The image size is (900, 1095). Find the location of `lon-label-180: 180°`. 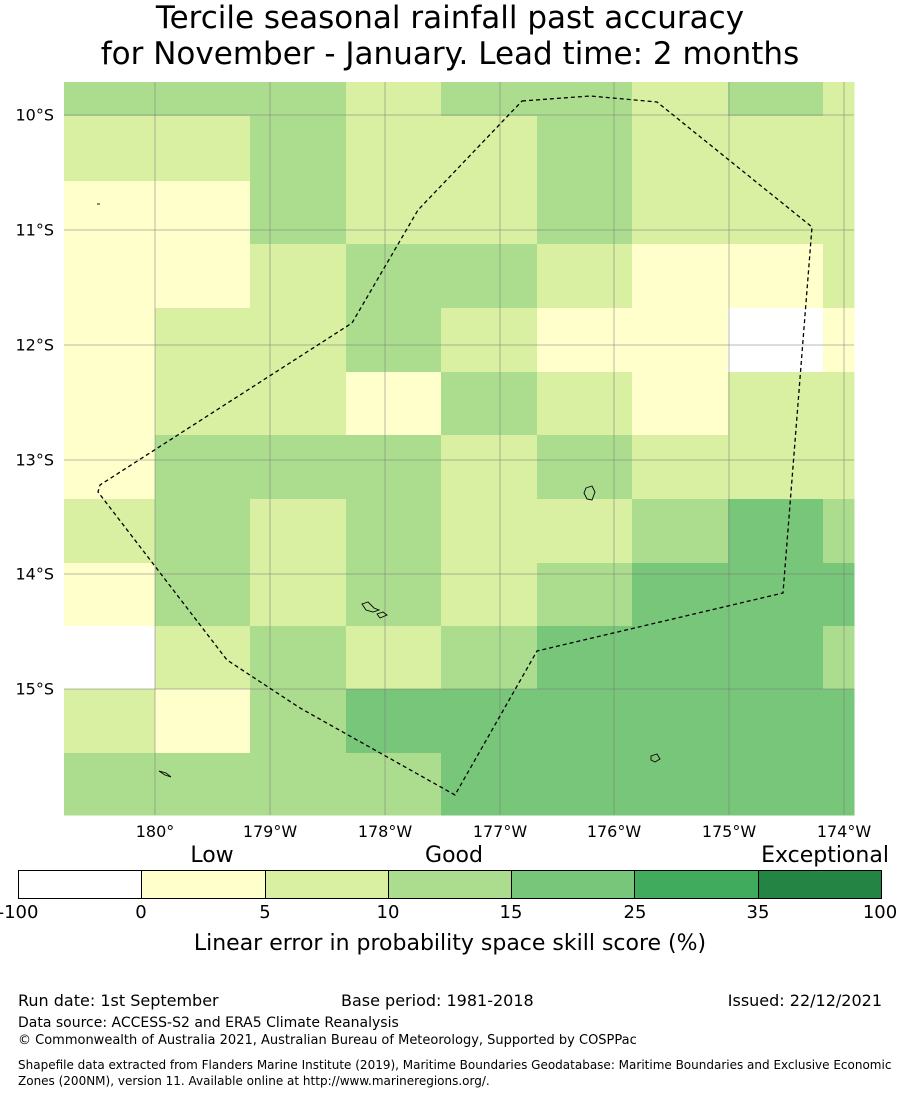

lon-label-180: 180° is located at coordinates (155, 831).